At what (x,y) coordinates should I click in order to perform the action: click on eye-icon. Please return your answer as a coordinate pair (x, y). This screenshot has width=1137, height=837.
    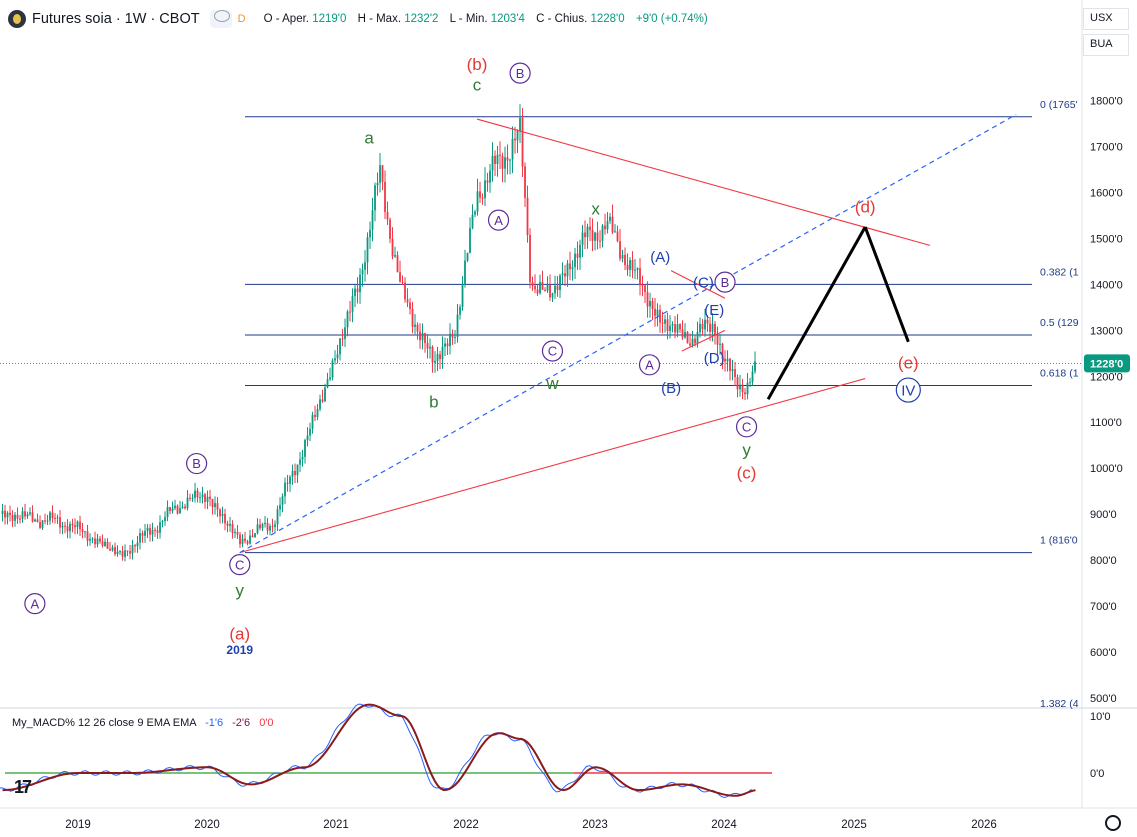
    Looking at the image, I should click on (221, 16).